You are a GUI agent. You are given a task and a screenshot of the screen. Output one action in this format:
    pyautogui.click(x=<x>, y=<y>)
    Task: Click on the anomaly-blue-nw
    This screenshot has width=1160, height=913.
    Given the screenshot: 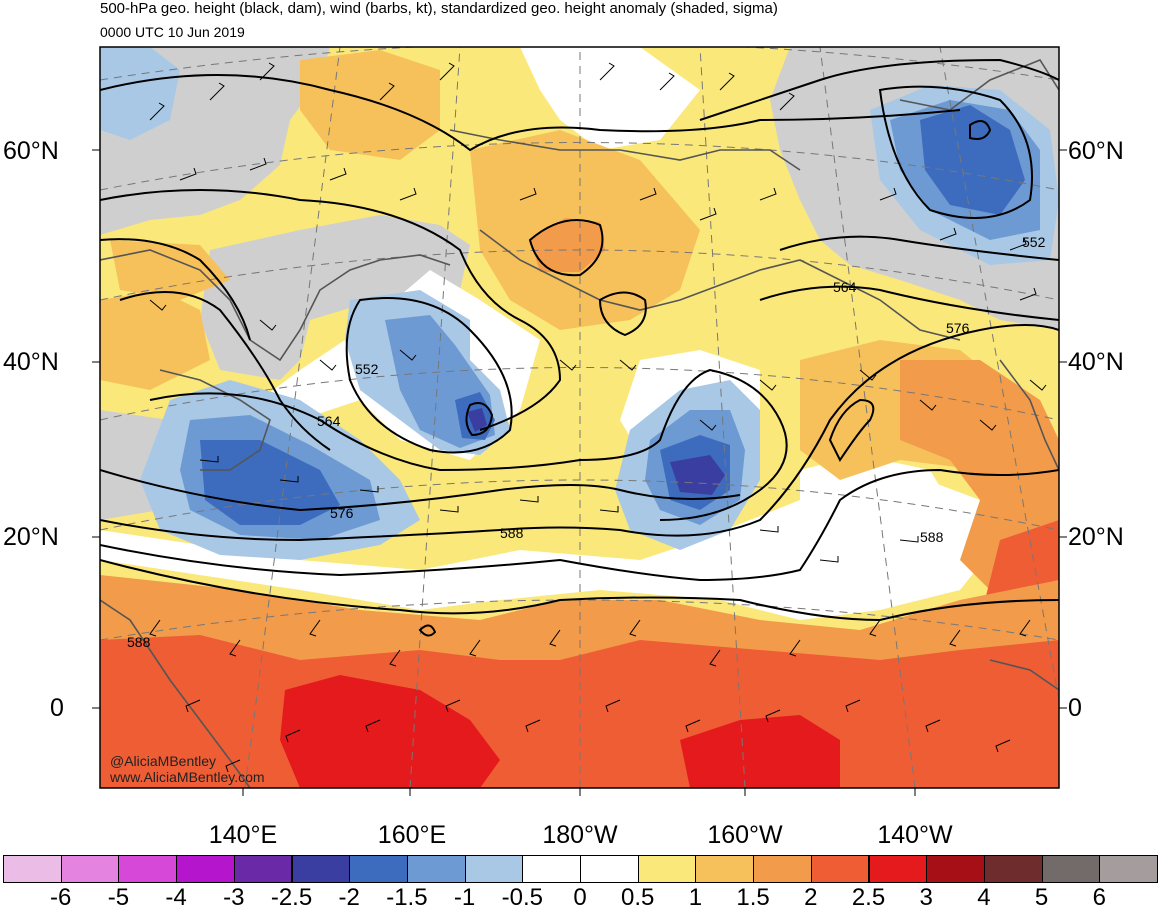 What is the action you would take?
    pyautogui.click(x=140, y=93)
    